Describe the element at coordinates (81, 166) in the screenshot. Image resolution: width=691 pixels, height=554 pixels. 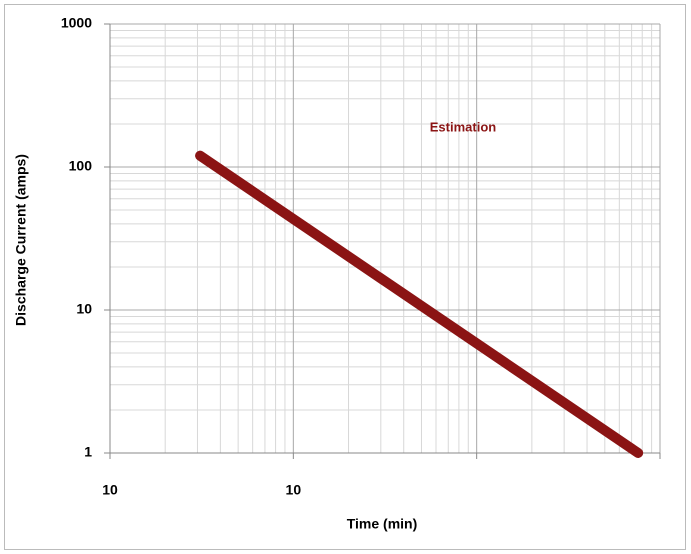
I see `y-tick-label: 100` at that location.